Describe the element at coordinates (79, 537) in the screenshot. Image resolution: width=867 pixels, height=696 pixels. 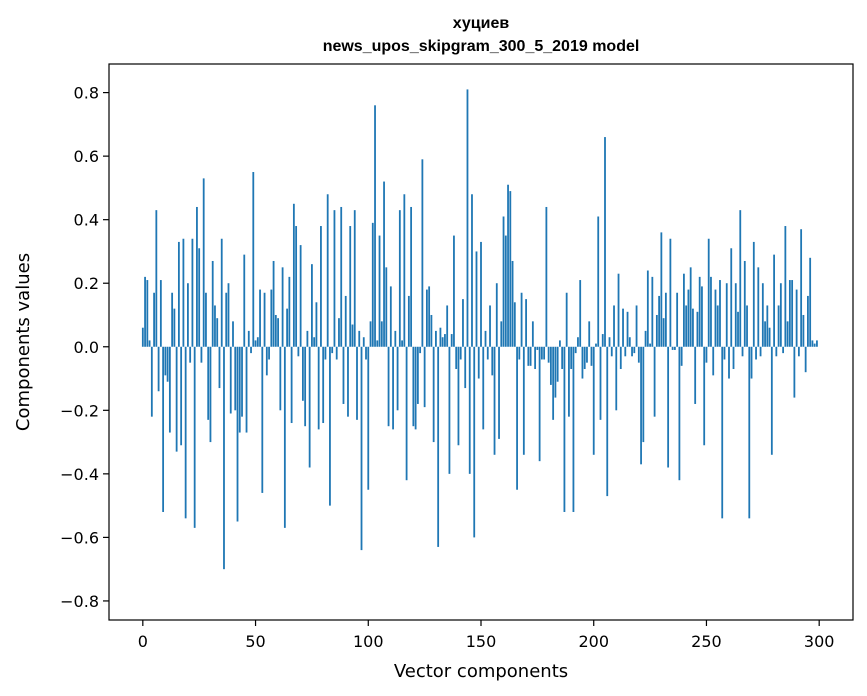
I see `y-tick-label: −0.6` at that location.